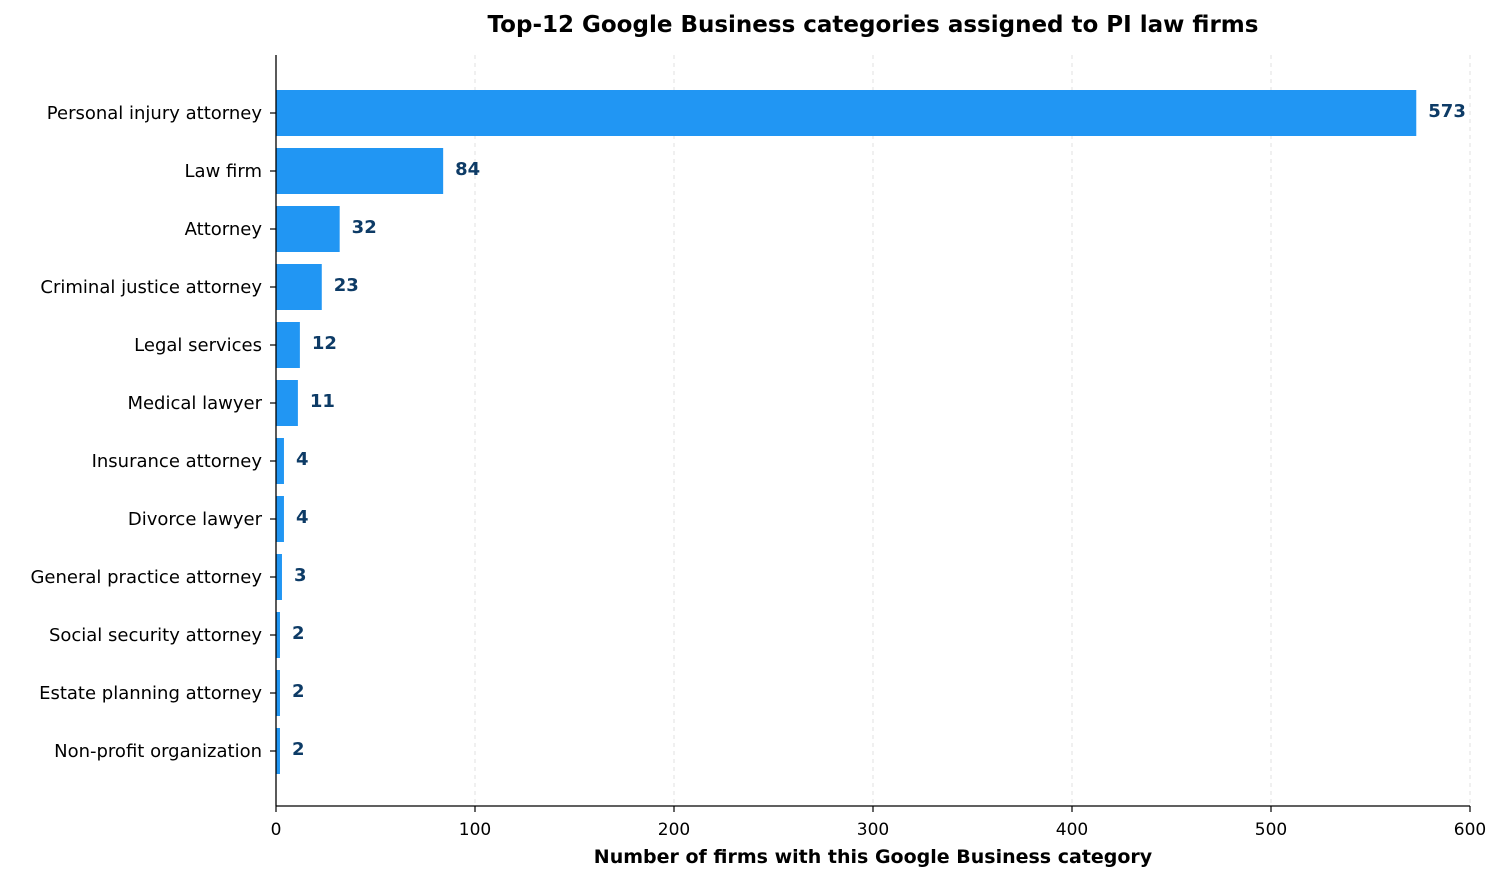  Describe the element at coordinates (475, 830) in the screenshot. I see `x-tick-label: 100` at that location.